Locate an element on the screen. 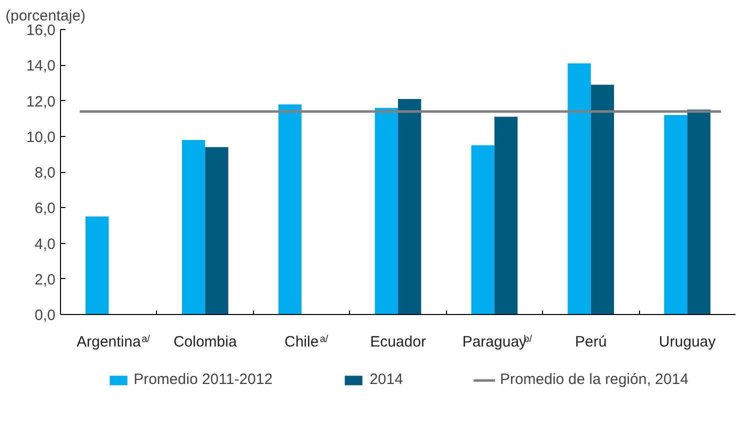  legend-label: Promedio de la región, 2014 is located at coordinates (594, 379).